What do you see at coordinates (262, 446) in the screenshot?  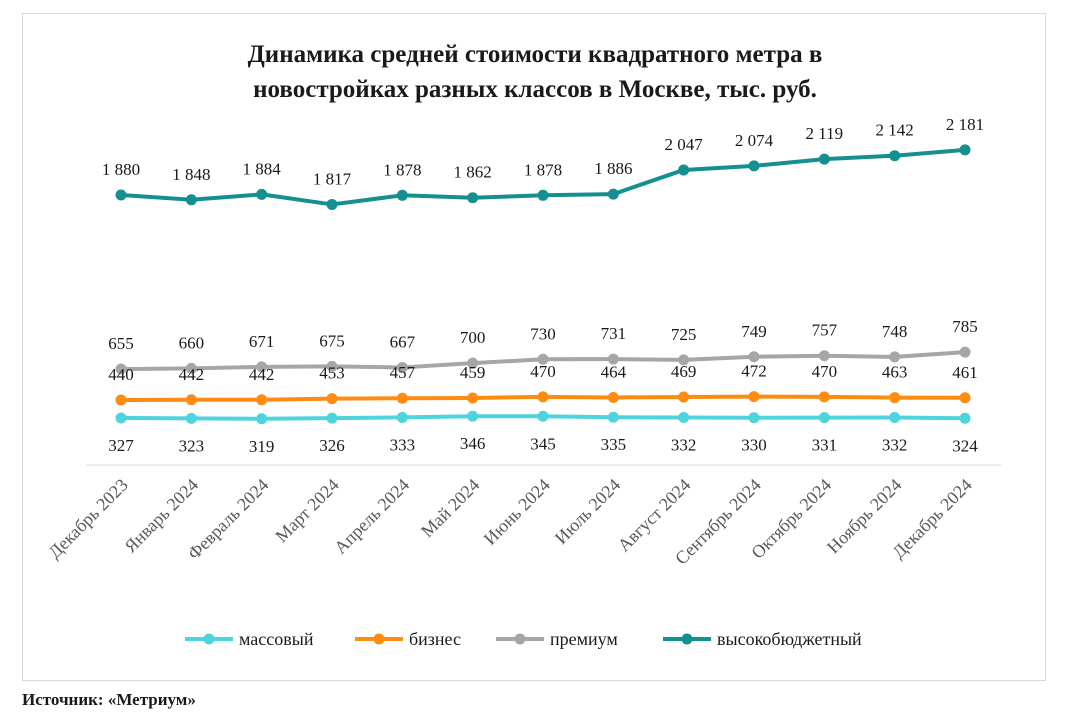 I see `data-label-massovyi: 319` at bounding box center [262, 446].